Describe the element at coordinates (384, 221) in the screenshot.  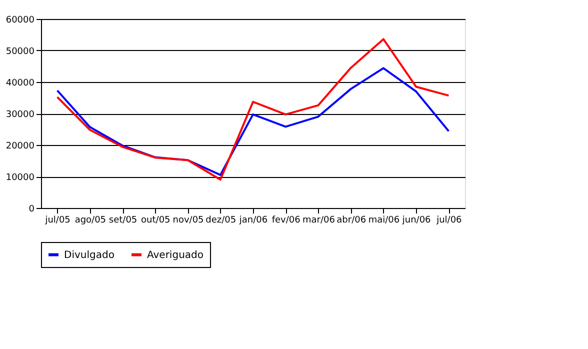
I see `x-tick-label: mai/06` at that location.